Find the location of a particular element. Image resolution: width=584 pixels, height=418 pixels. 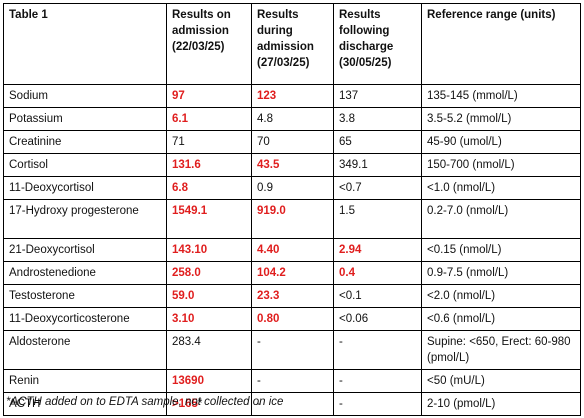

discharge-value-cell: 1.5 is located at coordinates (377, 219).